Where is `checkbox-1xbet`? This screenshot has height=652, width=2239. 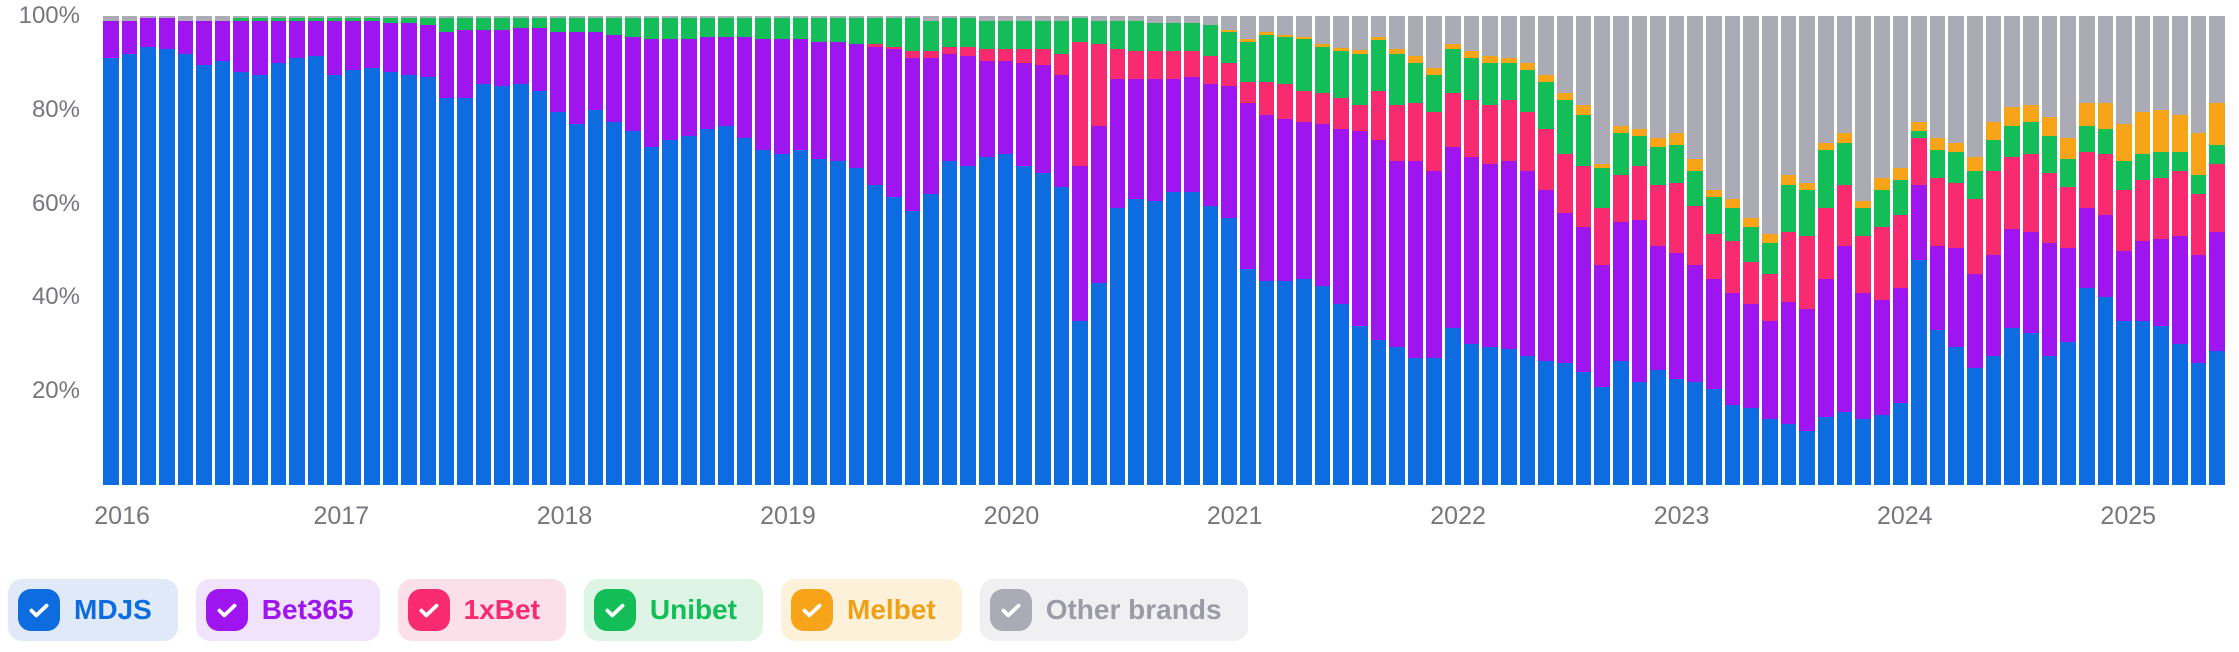 checkbox-1xbet is located at coordinates (428, 610).